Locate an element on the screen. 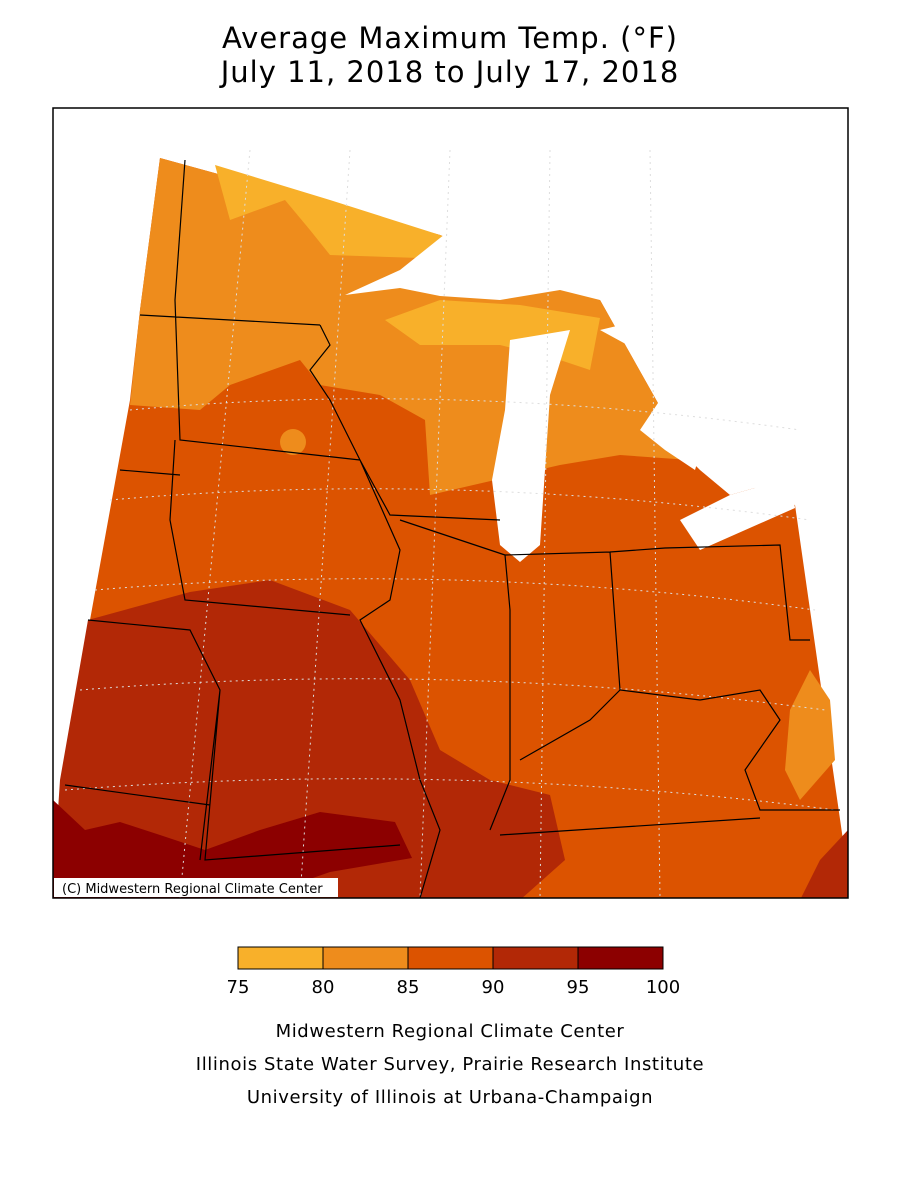 The width and height of the screenshot is (900, 1200). lake-erie is located at coordinates (737, 514).